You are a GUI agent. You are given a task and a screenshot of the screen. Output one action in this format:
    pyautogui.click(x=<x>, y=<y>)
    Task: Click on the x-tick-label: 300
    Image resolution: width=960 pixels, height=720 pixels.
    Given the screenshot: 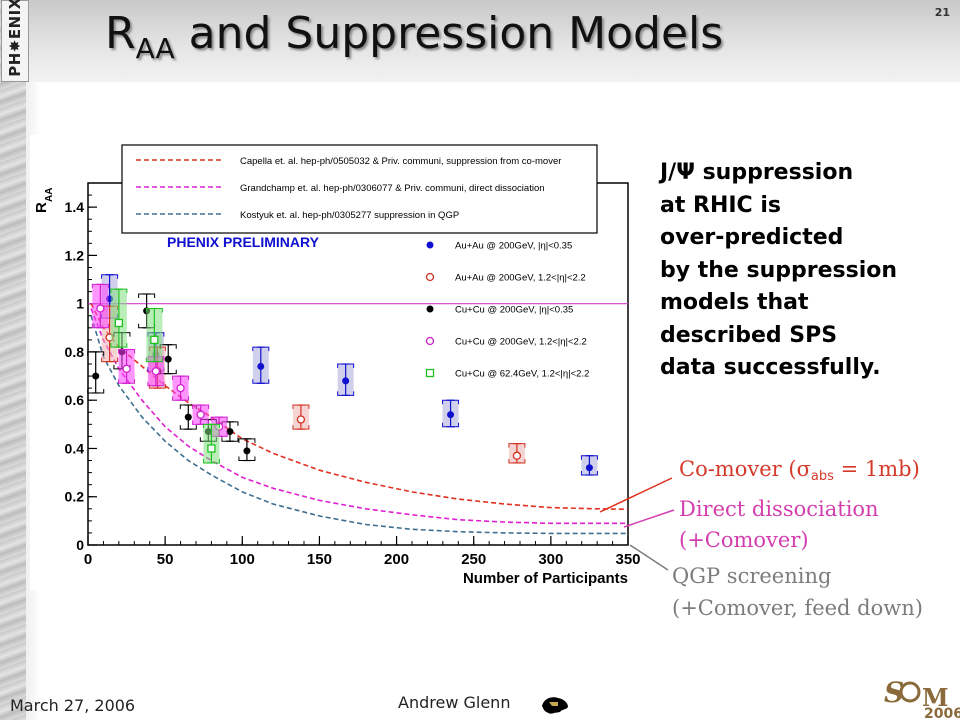 What is the action you would take?
    pyautogui.click(x=550, y=559)
    